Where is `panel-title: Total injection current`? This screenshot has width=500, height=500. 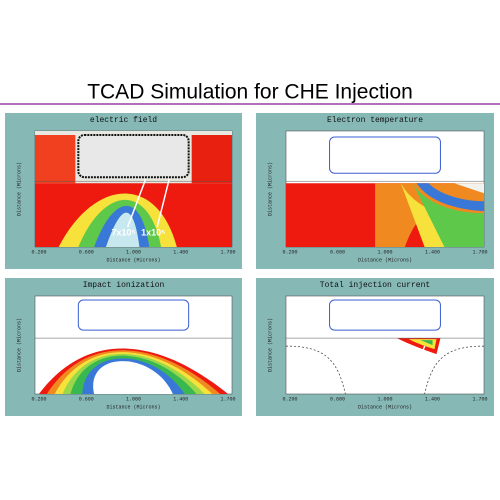
panel-title: Total injection current is located at coordinates (375, 285).